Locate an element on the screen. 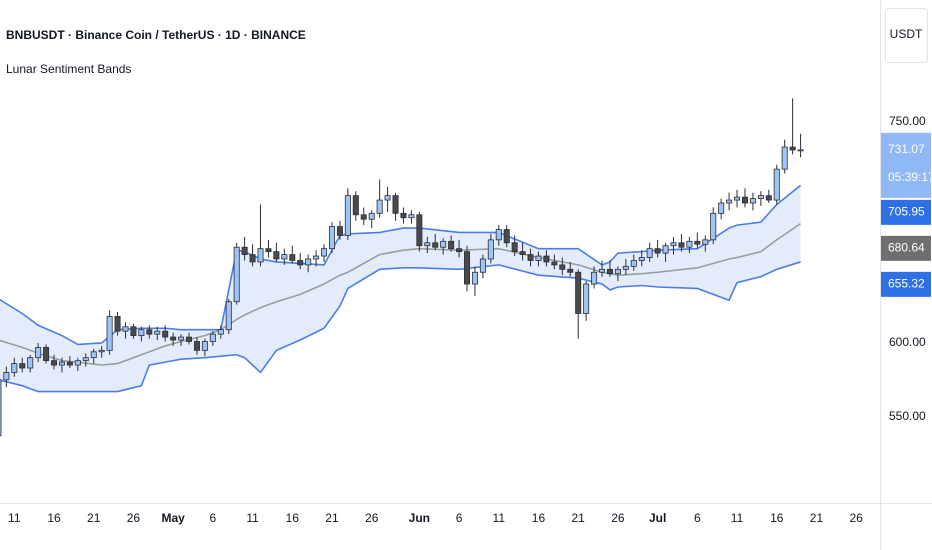  x-tick-label: Jun is located at coordinates (419, 518).